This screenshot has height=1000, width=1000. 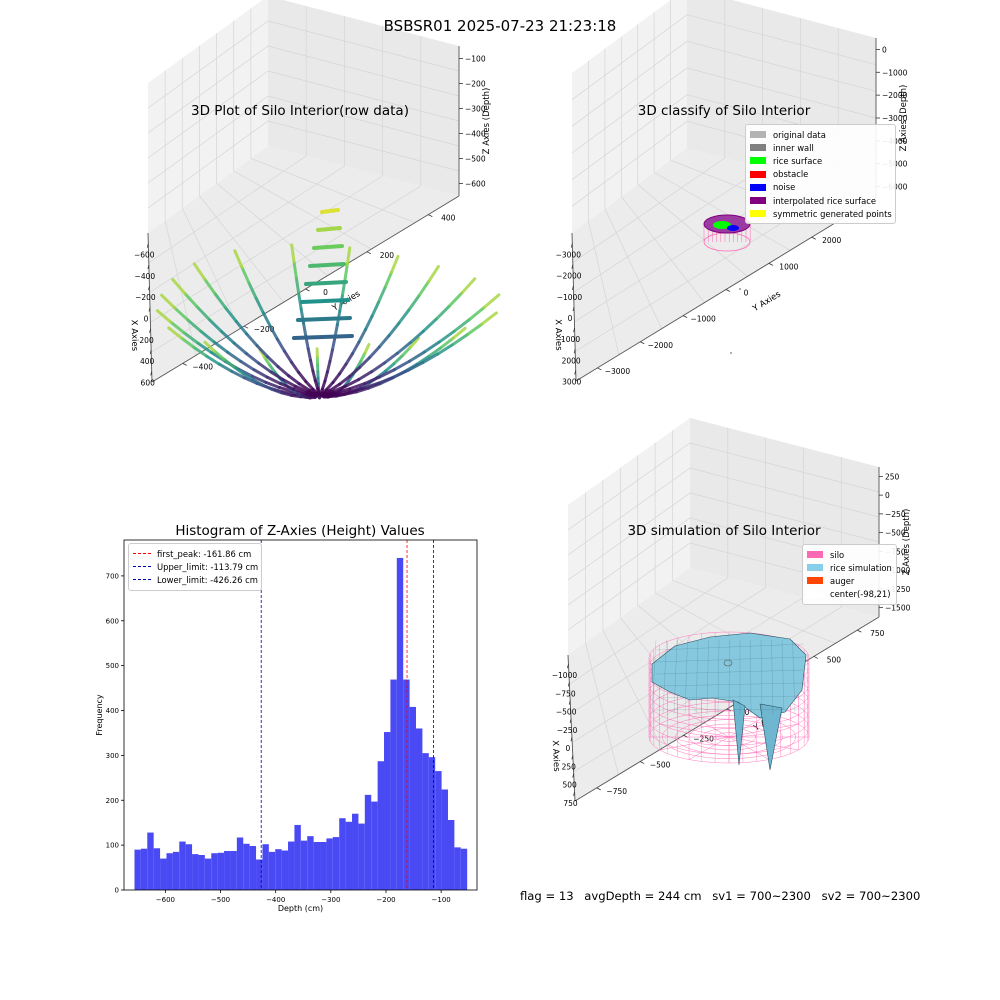 I want to click on classify-rice-surface-points, so click(x=722, y=225).